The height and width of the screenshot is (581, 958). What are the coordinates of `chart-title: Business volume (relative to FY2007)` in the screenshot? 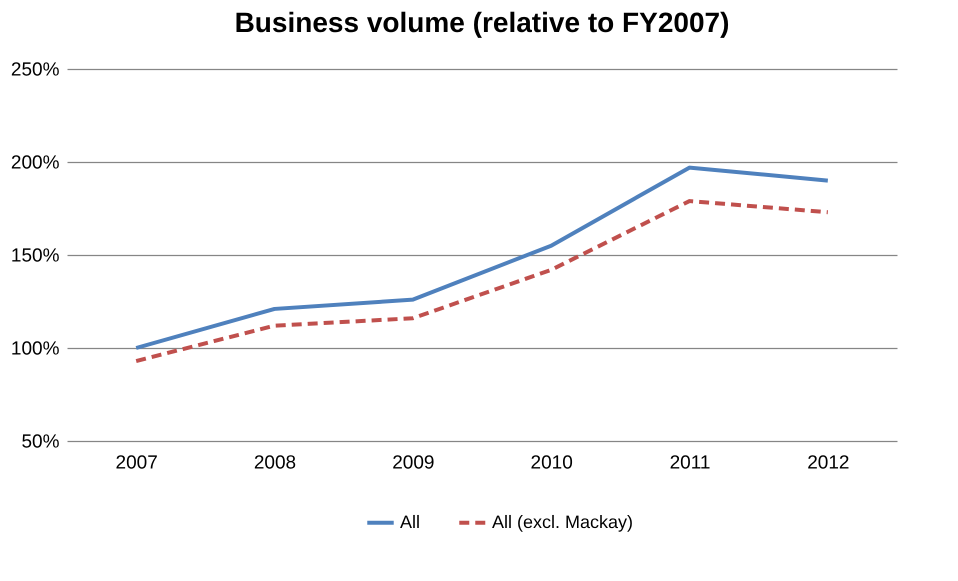 It's located at (482, 22).